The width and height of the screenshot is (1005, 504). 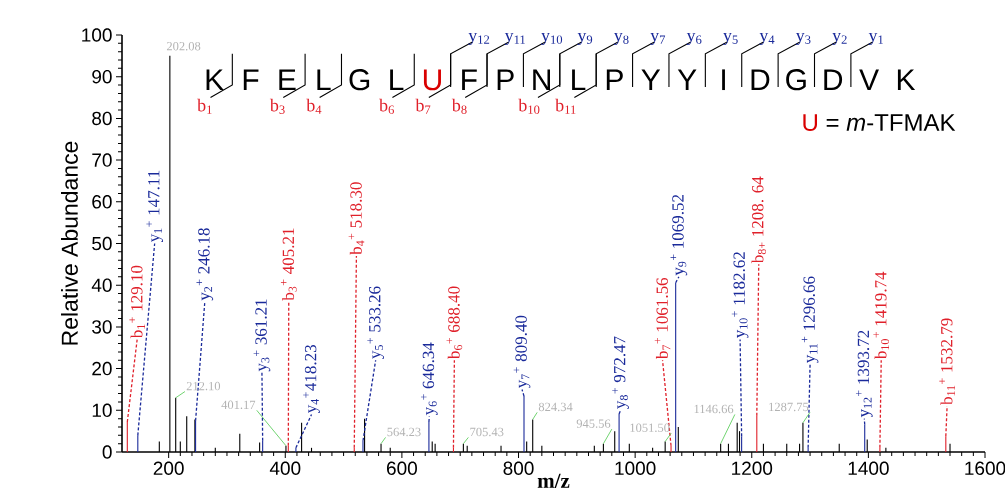 What do you see at coordinates (487, 432) in the screenshot?
I see `annotation: 705.43` at bounding box center [487, 432].